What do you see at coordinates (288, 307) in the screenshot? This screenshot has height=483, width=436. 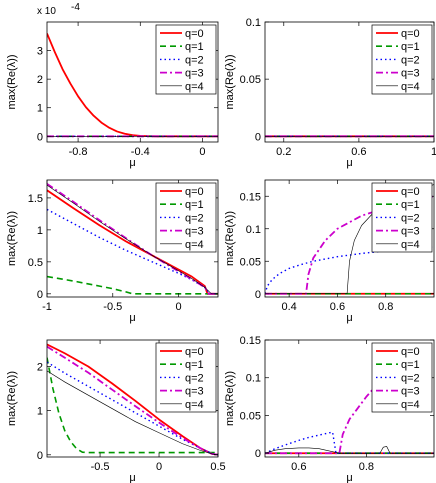 I see `x-tick-label: 0.4` at bounding box center [288, 307].